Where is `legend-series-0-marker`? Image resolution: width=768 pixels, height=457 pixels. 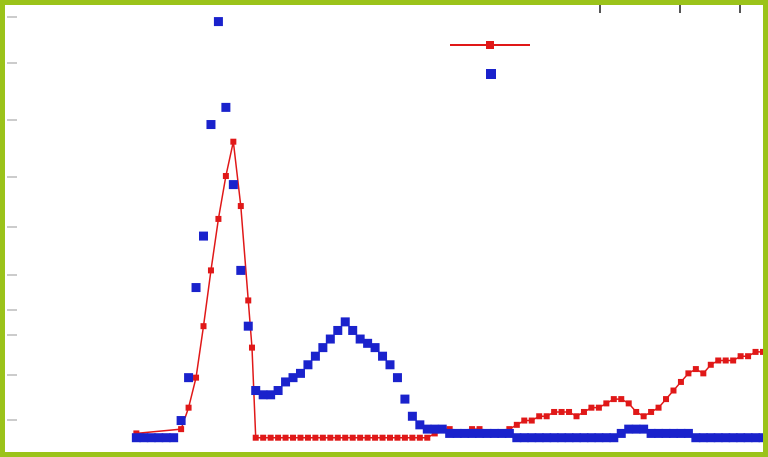
legend-series-0-marker is located at coordinates (490, 45).